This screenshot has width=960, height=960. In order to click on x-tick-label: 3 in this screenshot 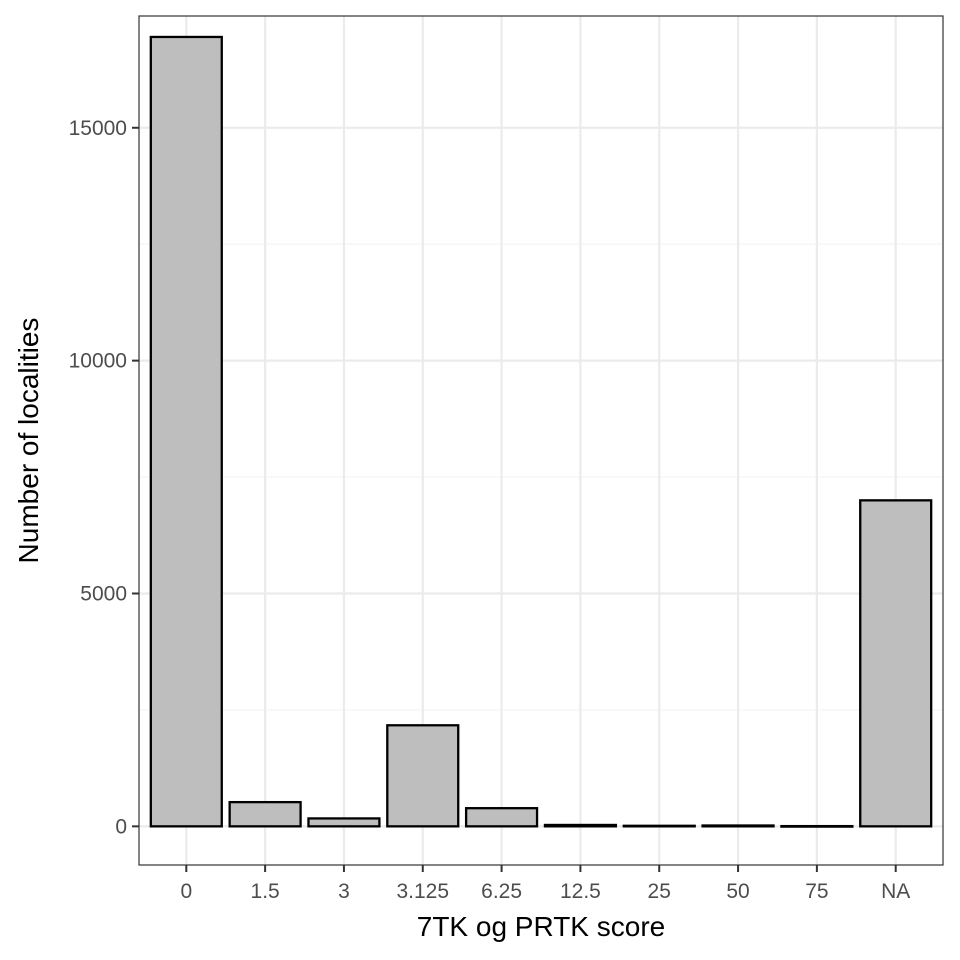, I will do `click(344, 891)`.